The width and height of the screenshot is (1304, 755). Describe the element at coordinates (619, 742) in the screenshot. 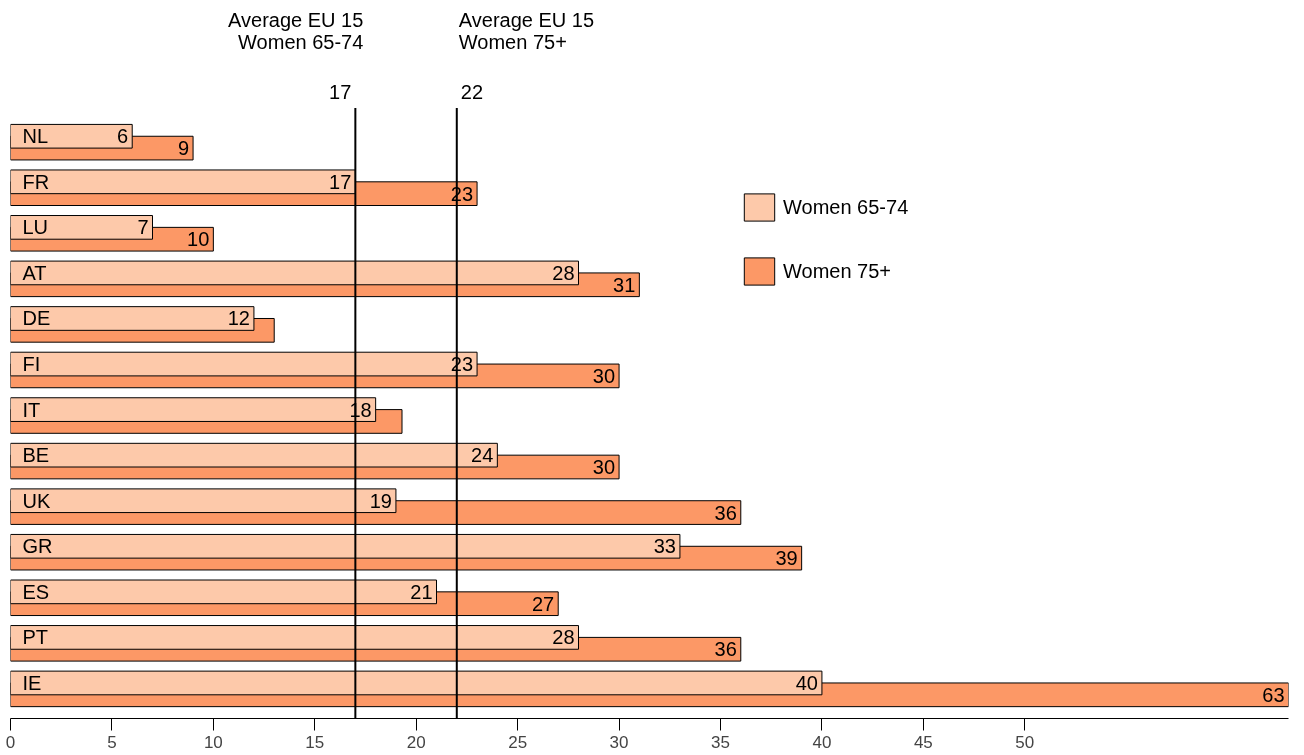

I see `x-tick-label: 30` at that location.